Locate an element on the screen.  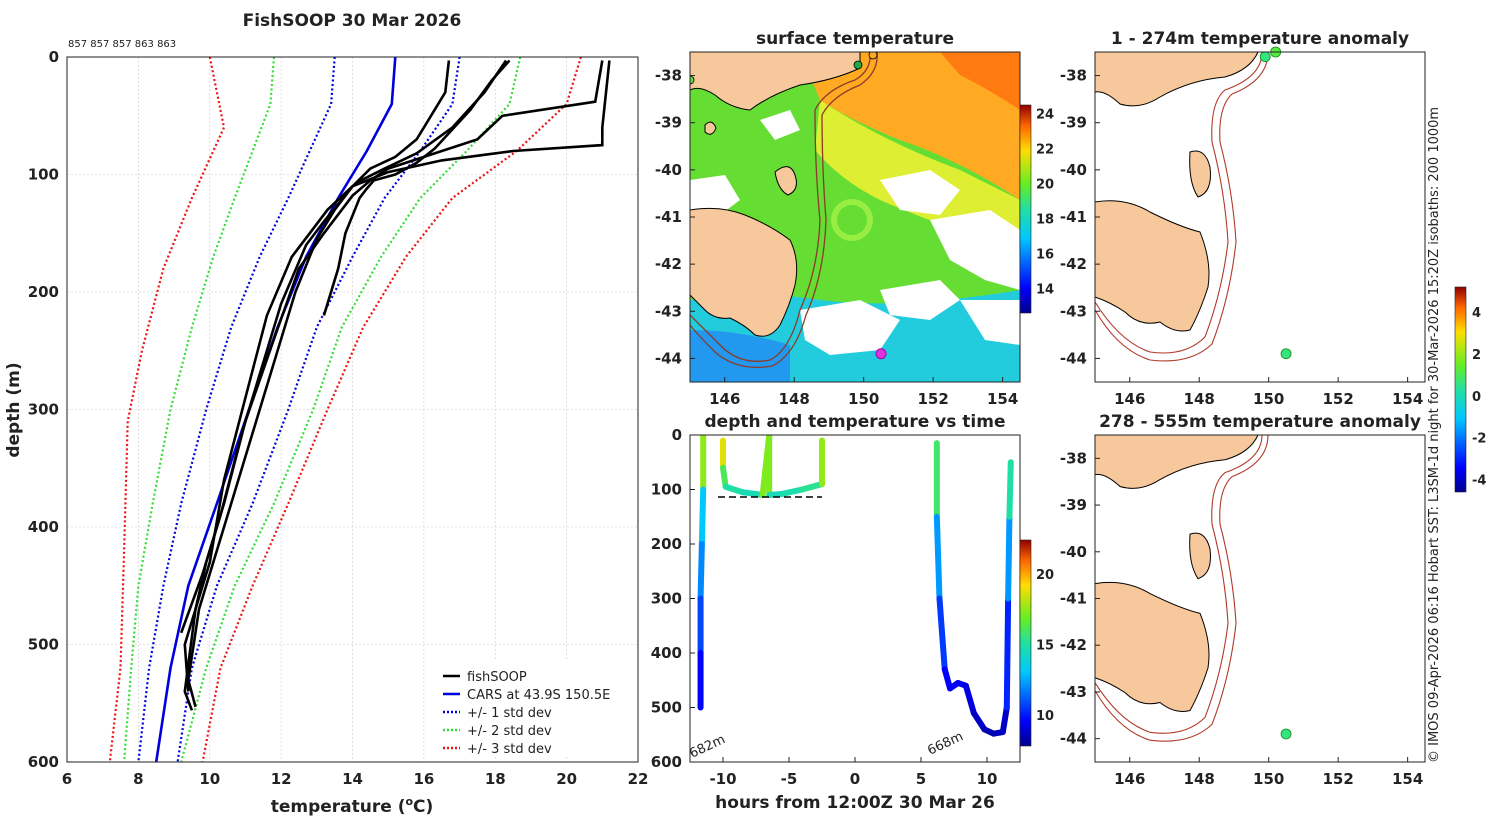
time-axes-box is located at coordinates (855, 598).